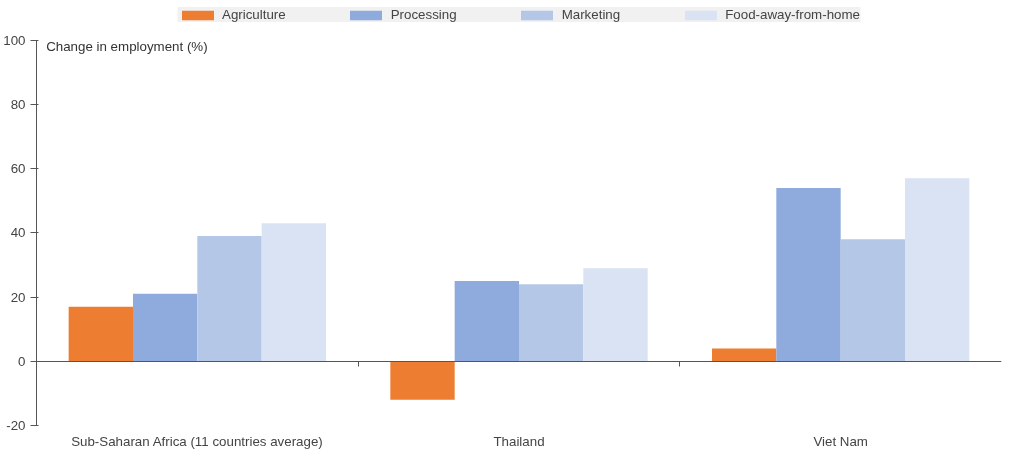 Image resolution: width=1027 pixels, height=471 pixels. I want to click on x-tick-label: Sub-Saharan Africa (11 countries average), so click(197, 441).